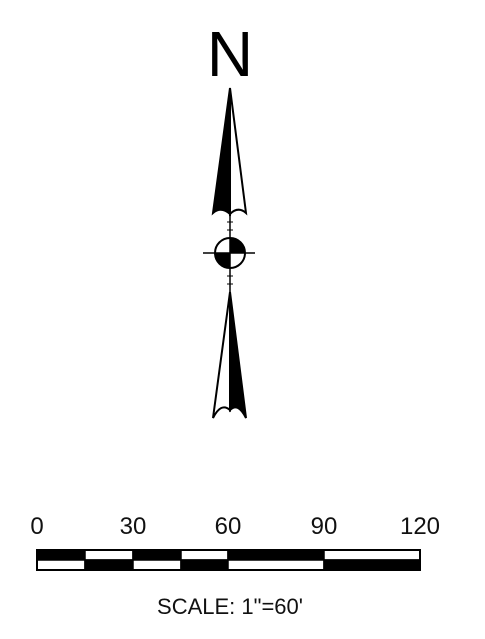 Image resolution: width=485 pixels, height=639 pixels. Describe the element at coordinates (228, 526) in the screenshot. I see `scale-tick-label: 60` at that location.